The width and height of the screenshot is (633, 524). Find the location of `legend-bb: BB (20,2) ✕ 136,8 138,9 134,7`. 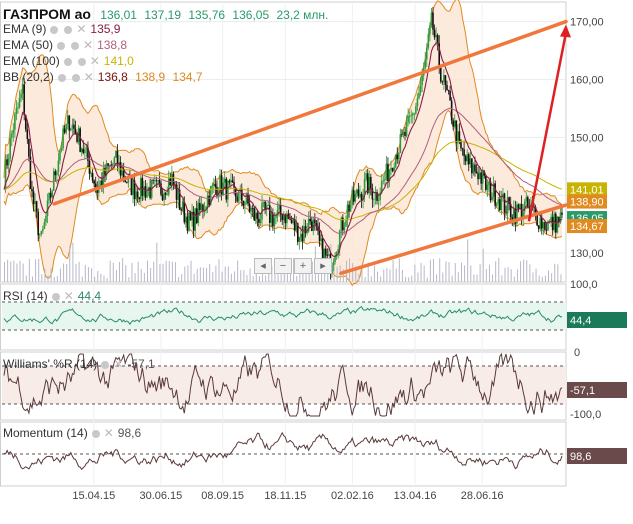

legend-bb: BB (20,2) ✕ 136,8 138,9 134,7 is located at coordinates (103, 77).